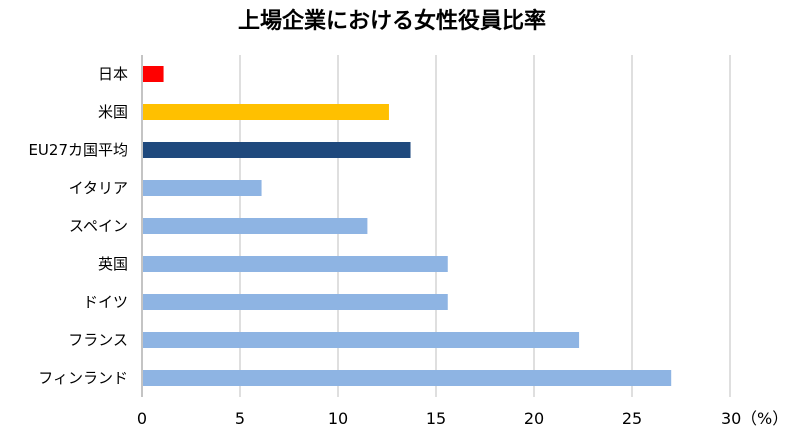 The width and height of the screenshot is (800, 433). What do you see at coordinates (142, 418) in the screenshot?
I see `x-tick-label: 0` at bounding box center [142, 418].